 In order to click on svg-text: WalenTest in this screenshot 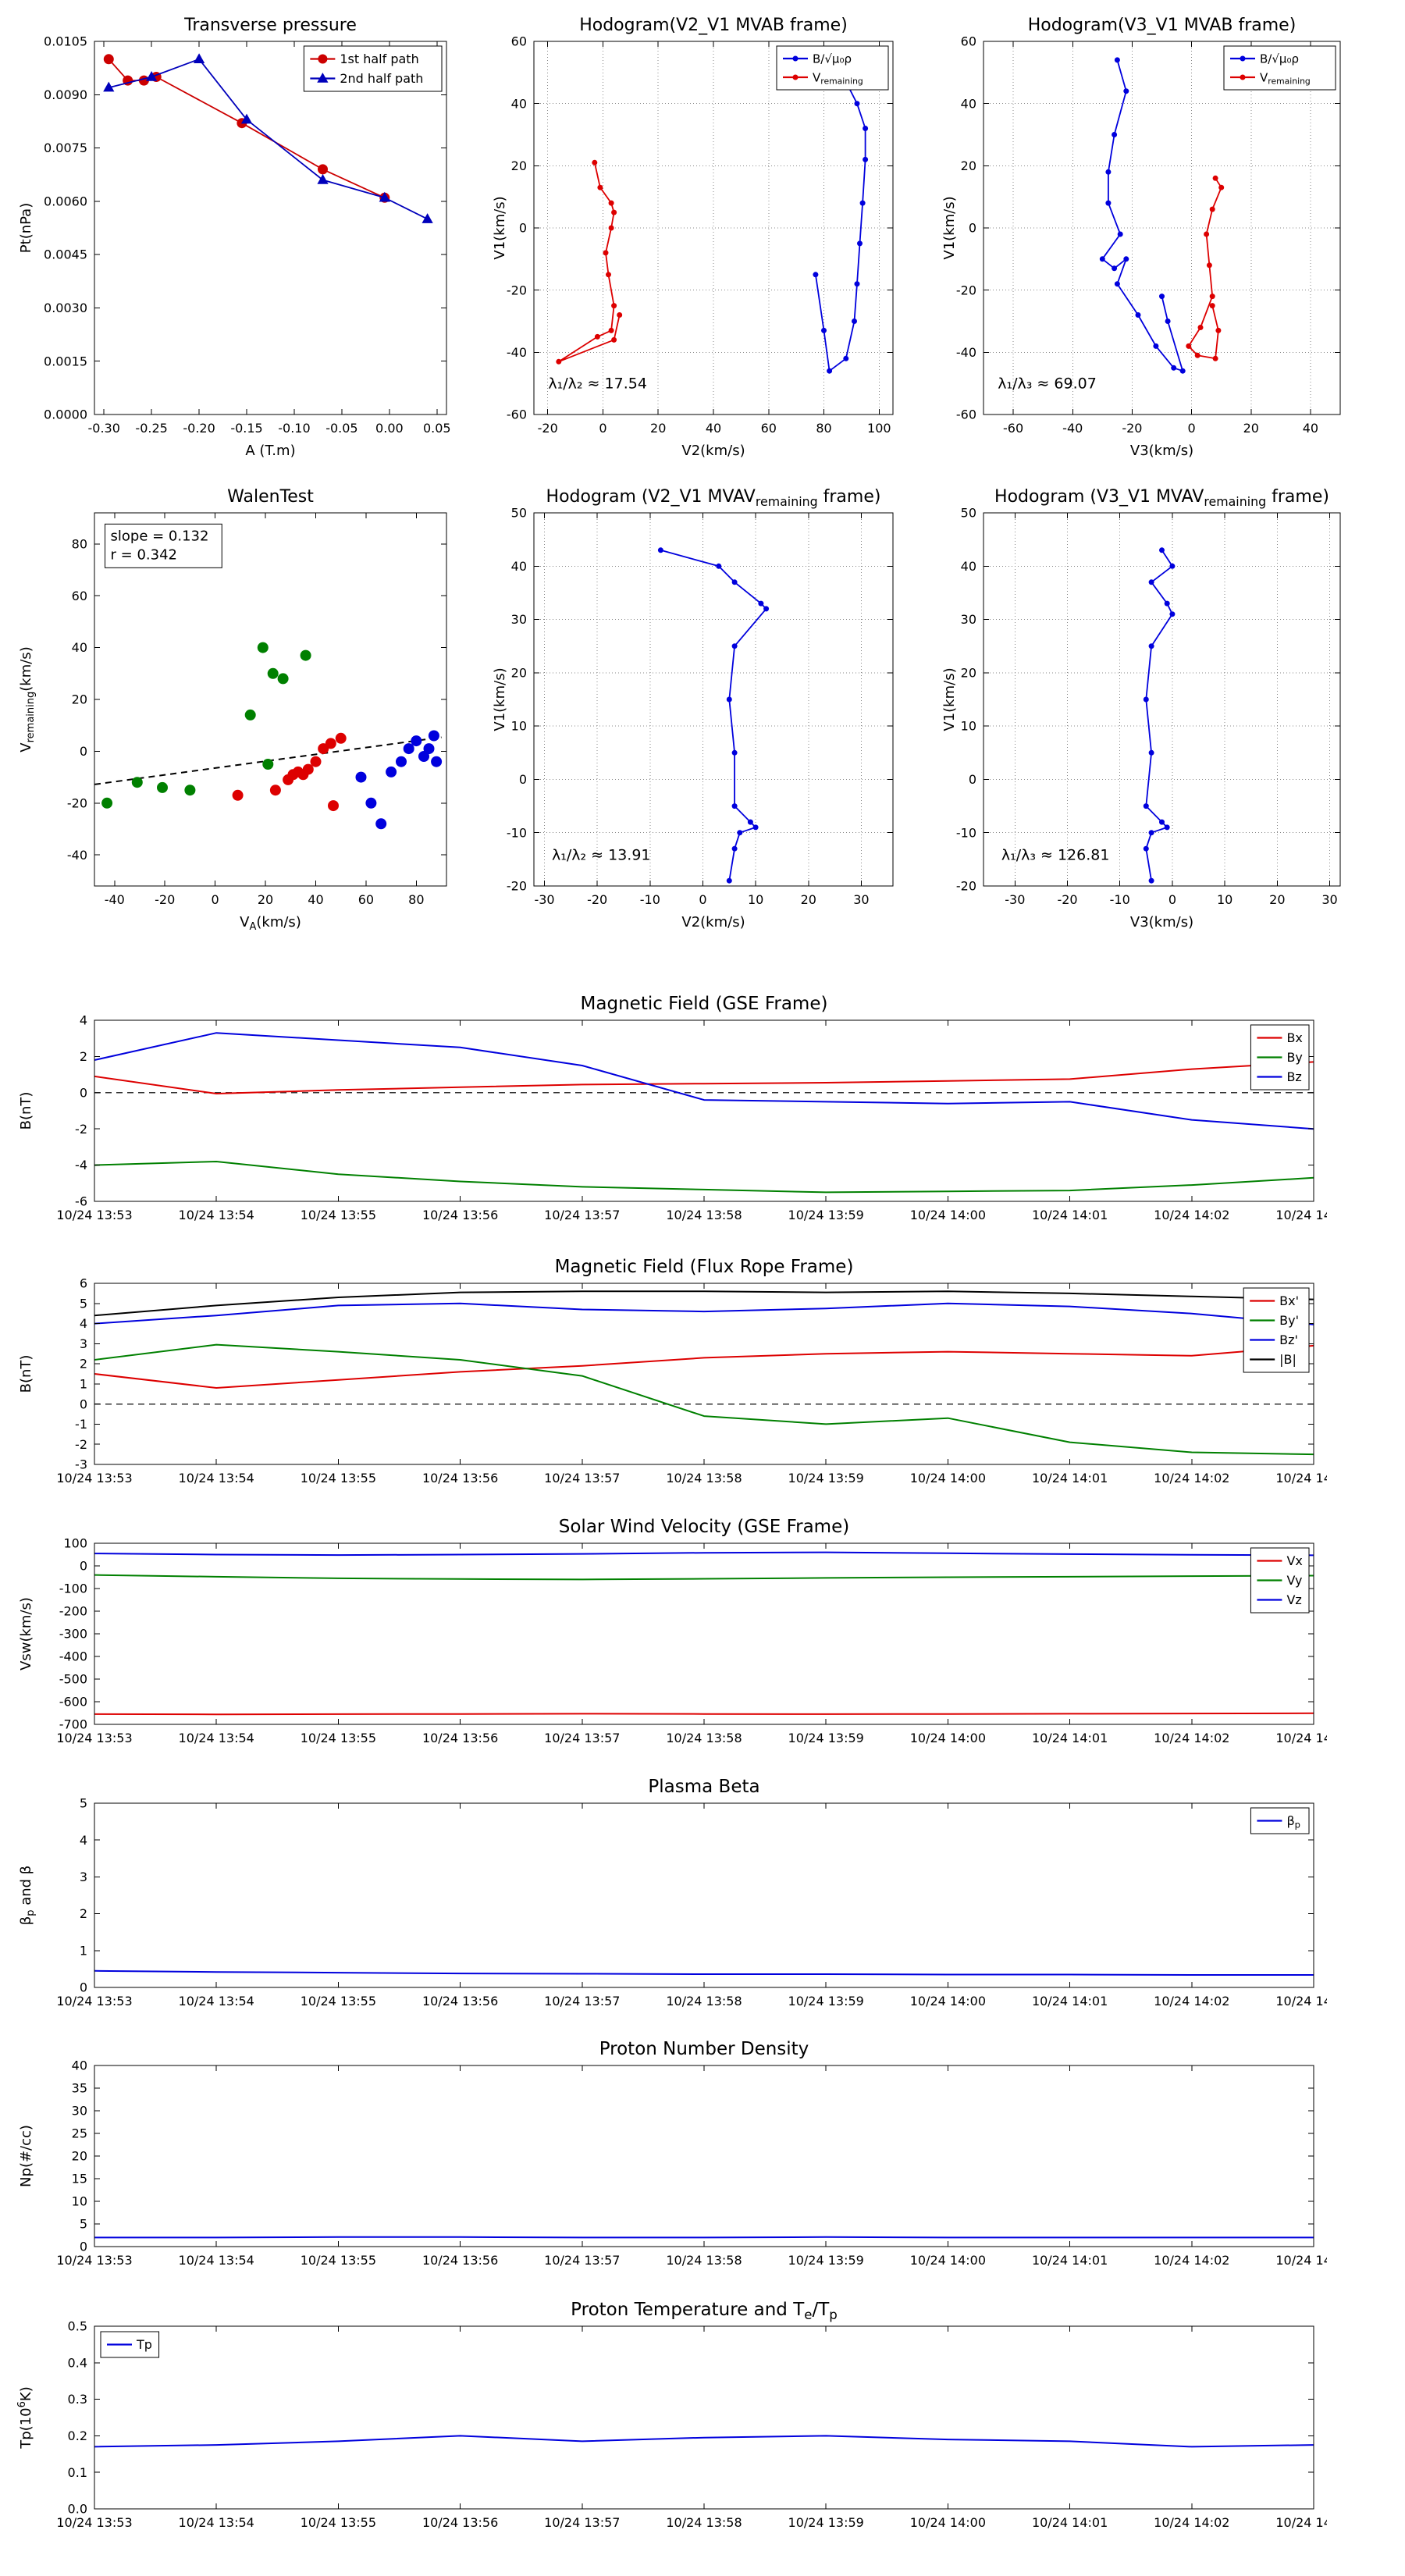, I will do `click(270, 497)`.